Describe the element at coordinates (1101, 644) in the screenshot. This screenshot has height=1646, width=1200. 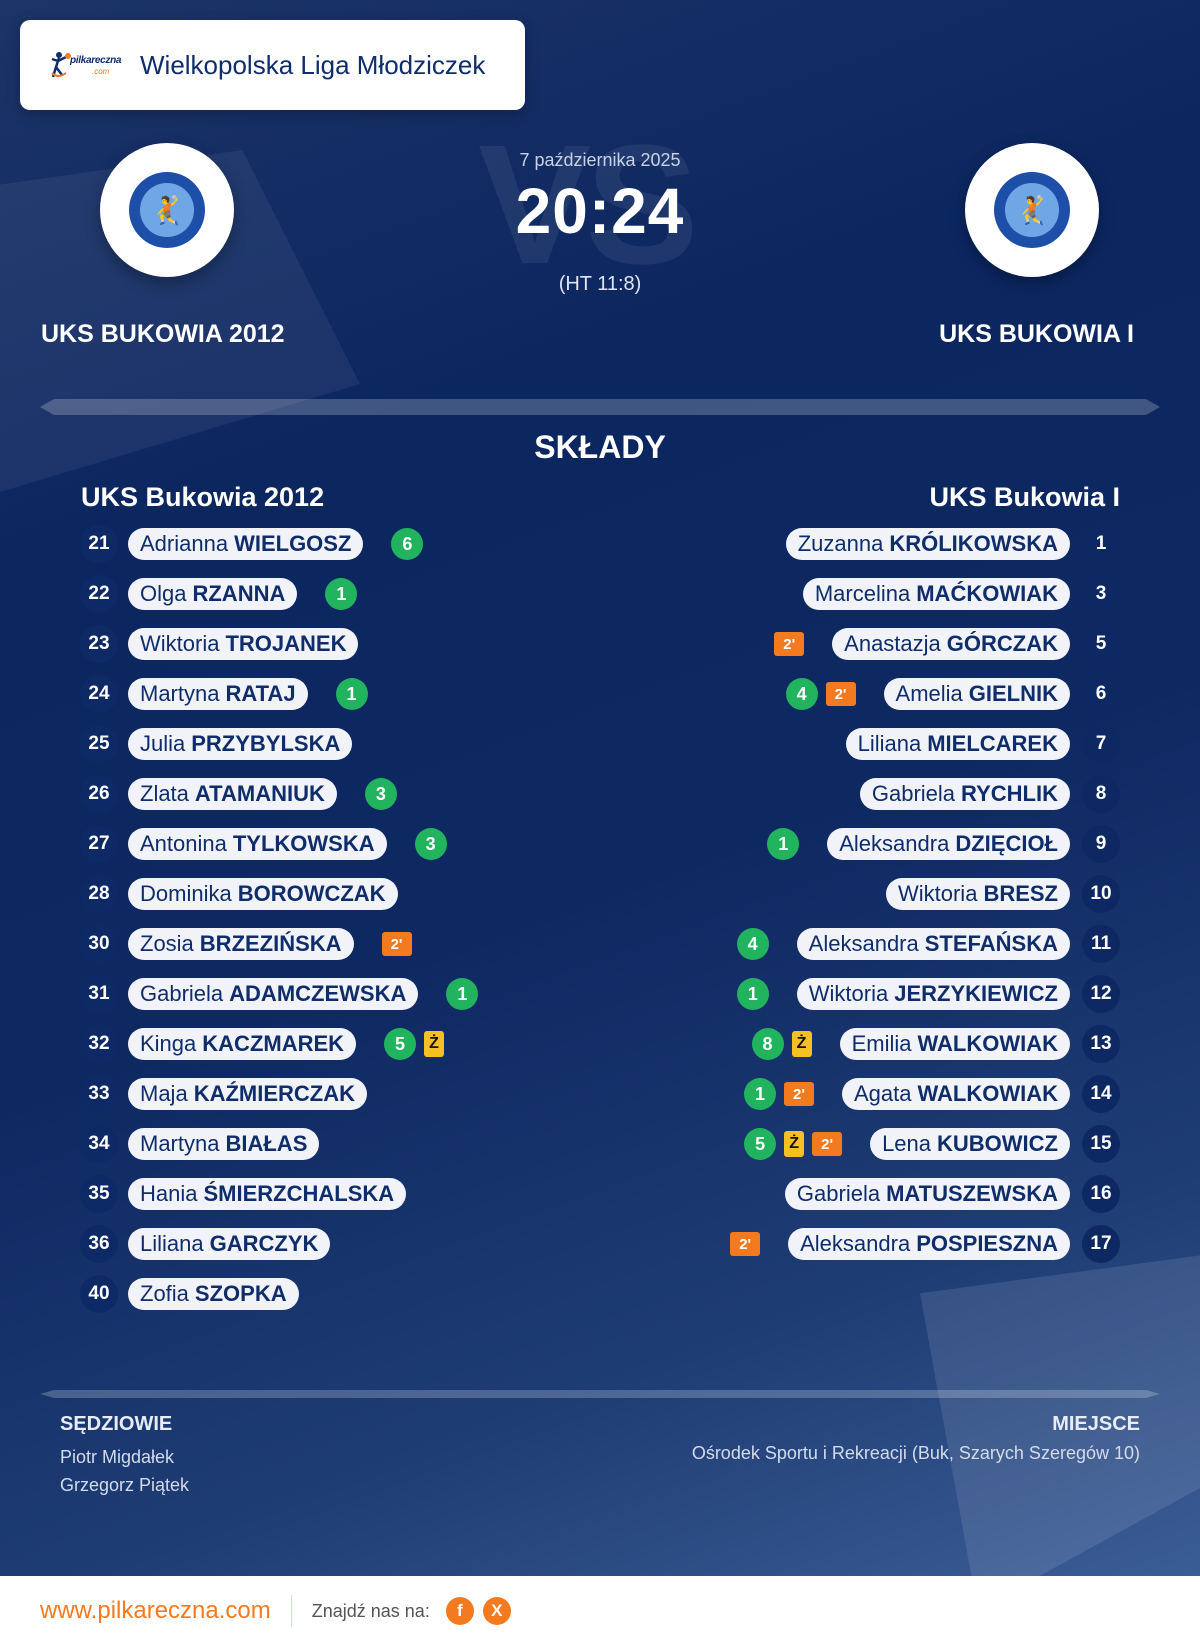
I see `player-number: 5` at that location.